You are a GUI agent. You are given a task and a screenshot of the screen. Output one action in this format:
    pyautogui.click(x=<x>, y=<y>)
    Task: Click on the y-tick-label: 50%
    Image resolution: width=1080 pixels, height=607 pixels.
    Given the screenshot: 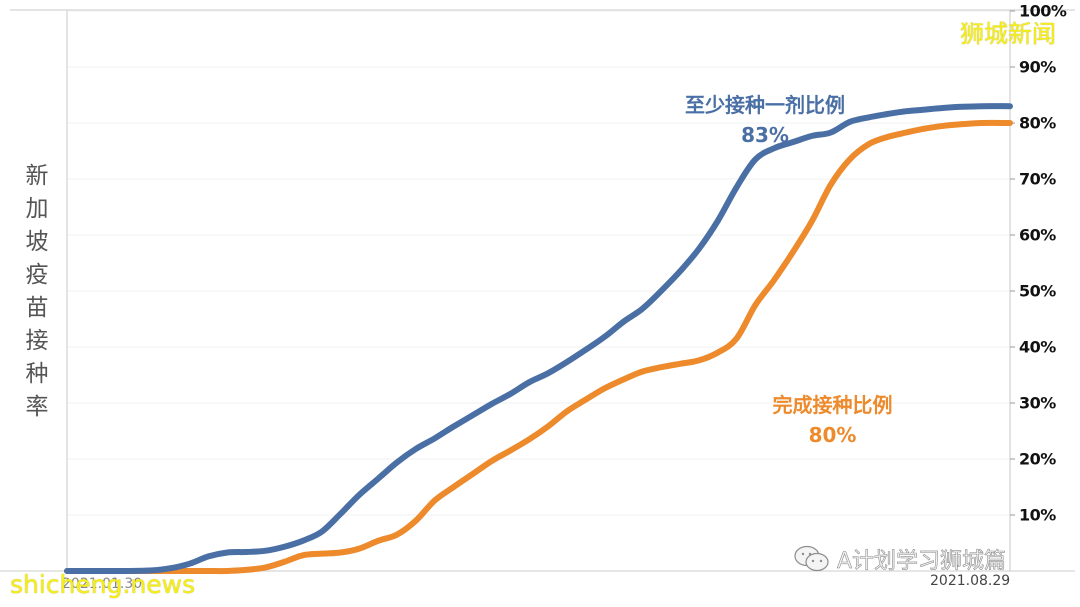 What is the action you would take?
    pyautogui.click(x=1037, y=291)
    